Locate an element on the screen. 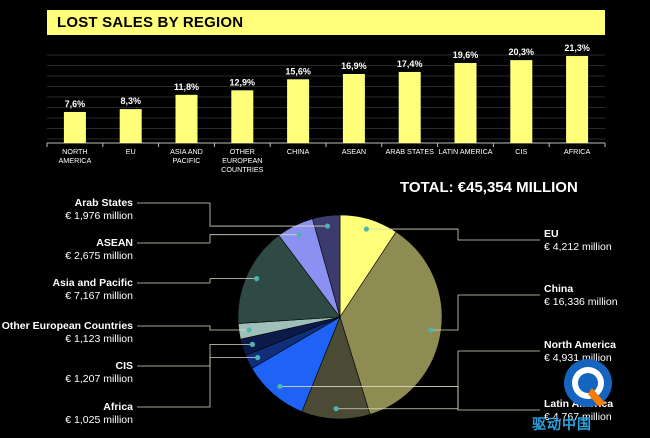  x-tick-label: NORTH AMERICA is located at coordinates (75, 156).